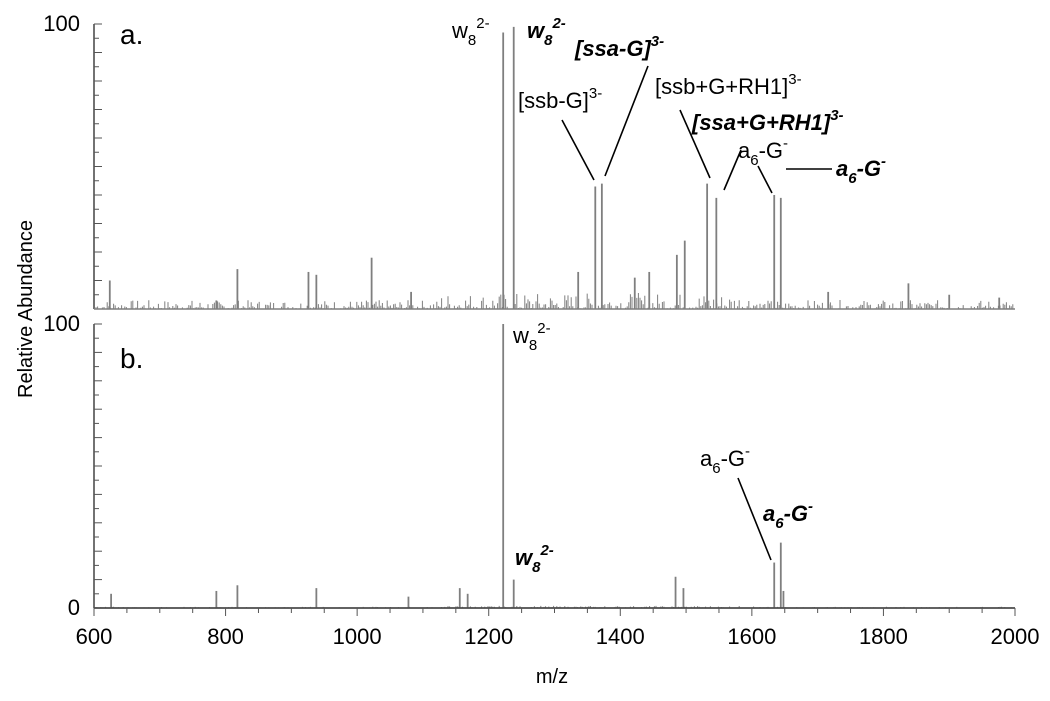  I want to click on panel-a-annotation-2: [ssa-G]3-, so click(619, 47).